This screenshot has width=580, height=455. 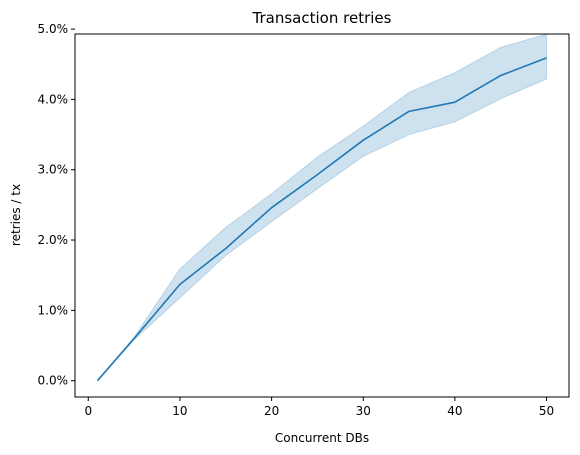 What do you see at coordinates (88, 411) in the screenshot?
I see `x-tick-label: 0` at bounding box center [88, 411].